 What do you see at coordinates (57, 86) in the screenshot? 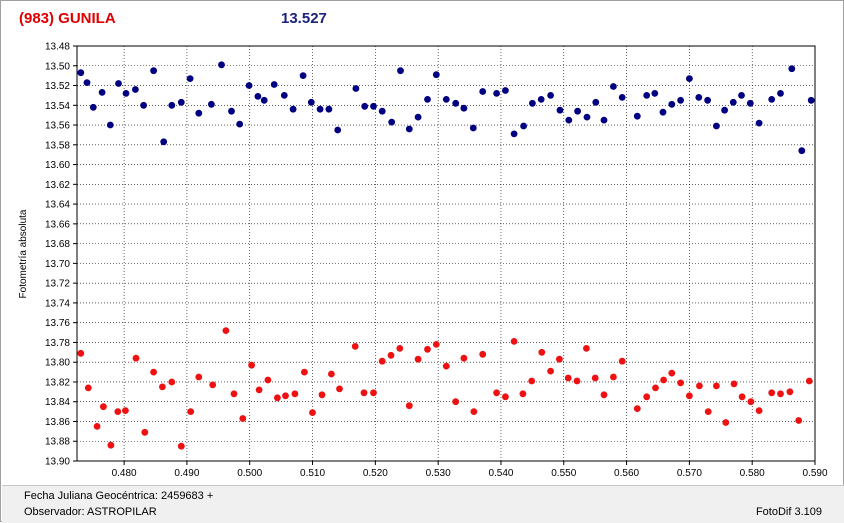
I see `y-tick-label: 13.52` at bounding box center [57, 86].